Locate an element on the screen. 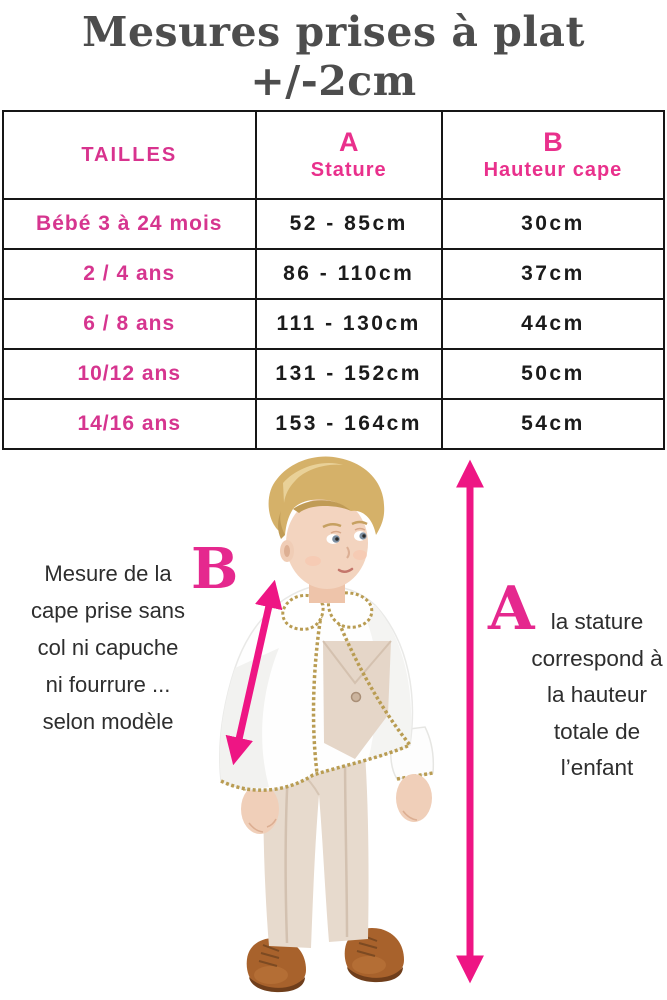  size-label: 2 / 4 ans is located at coordinates (129, 274).